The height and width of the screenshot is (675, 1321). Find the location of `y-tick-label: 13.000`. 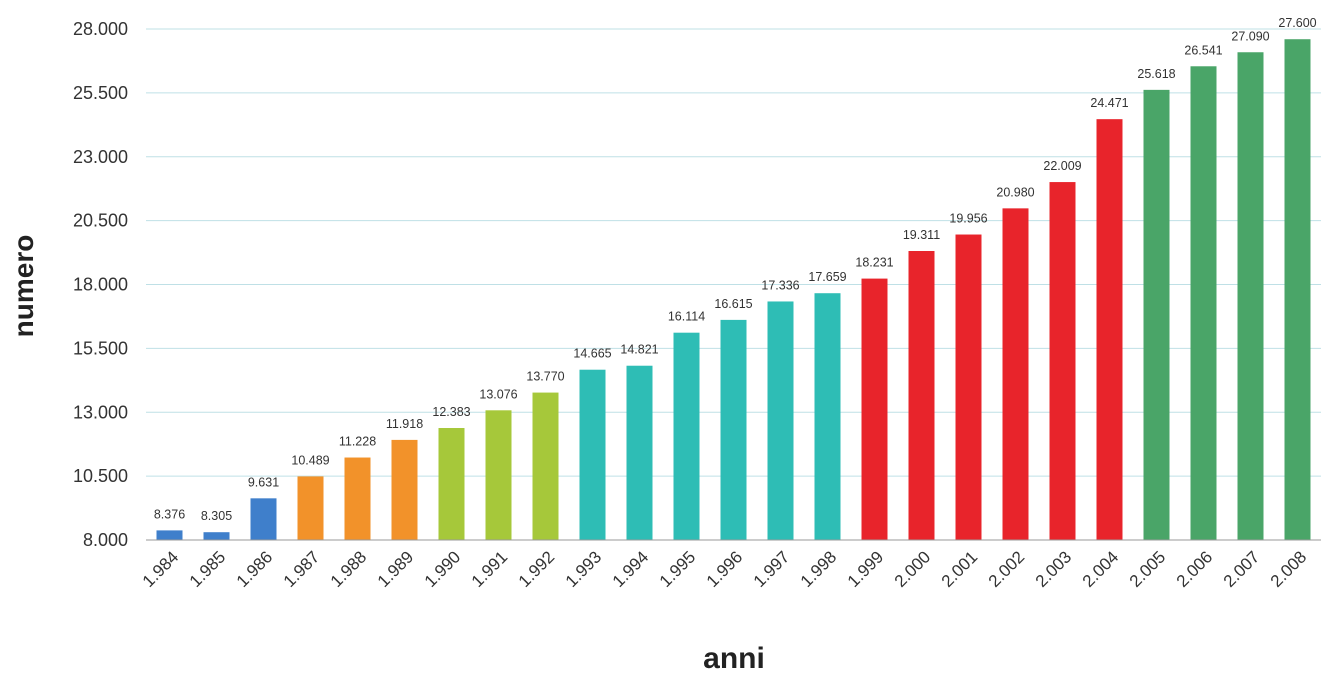

y-tick-label: 13.000 is located at coordinates (100, 412).